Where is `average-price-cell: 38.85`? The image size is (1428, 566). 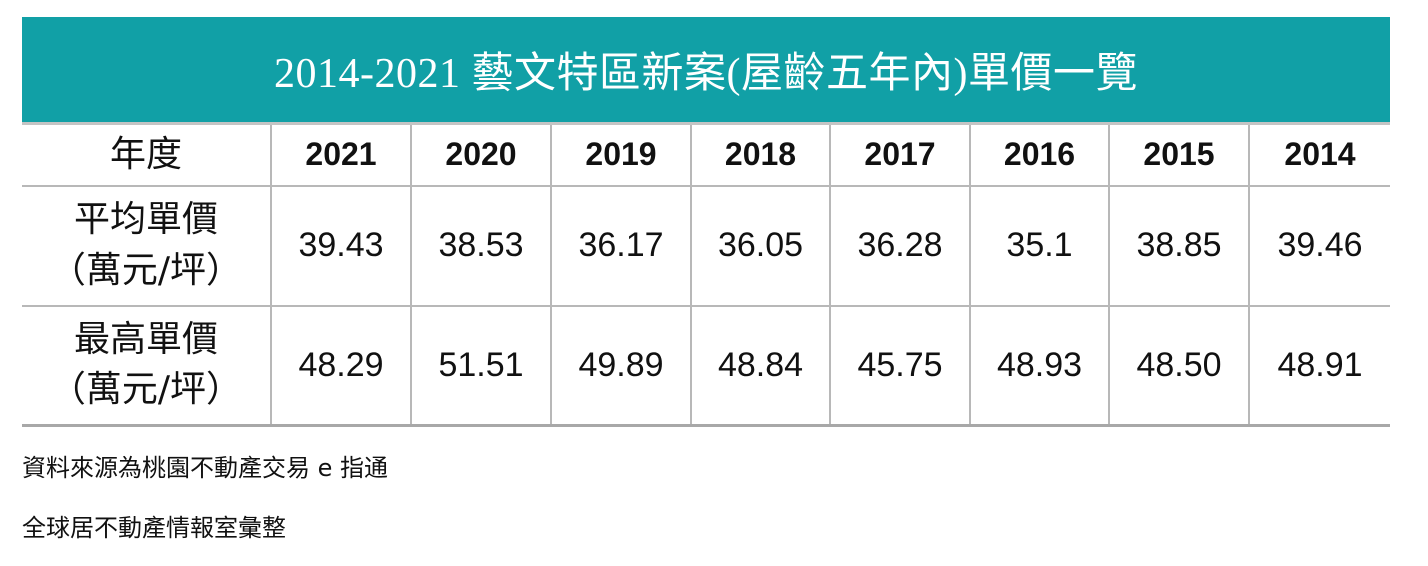
average-price-cell: 38.85 is located at coordinates (1179, 246).